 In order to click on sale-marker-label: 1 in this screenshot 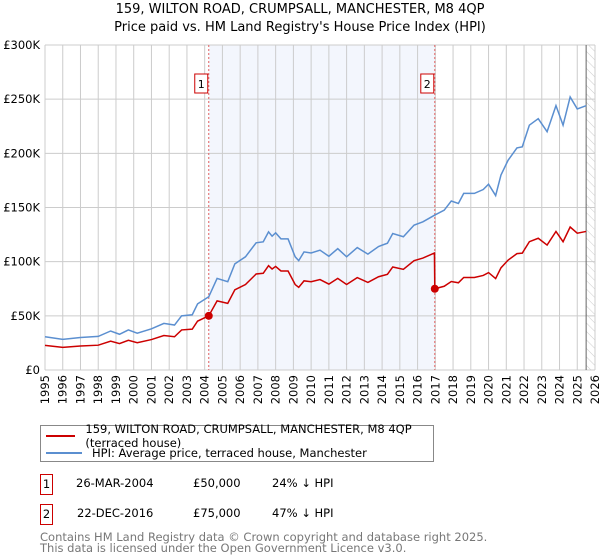, I will do `click(201, 84)`.